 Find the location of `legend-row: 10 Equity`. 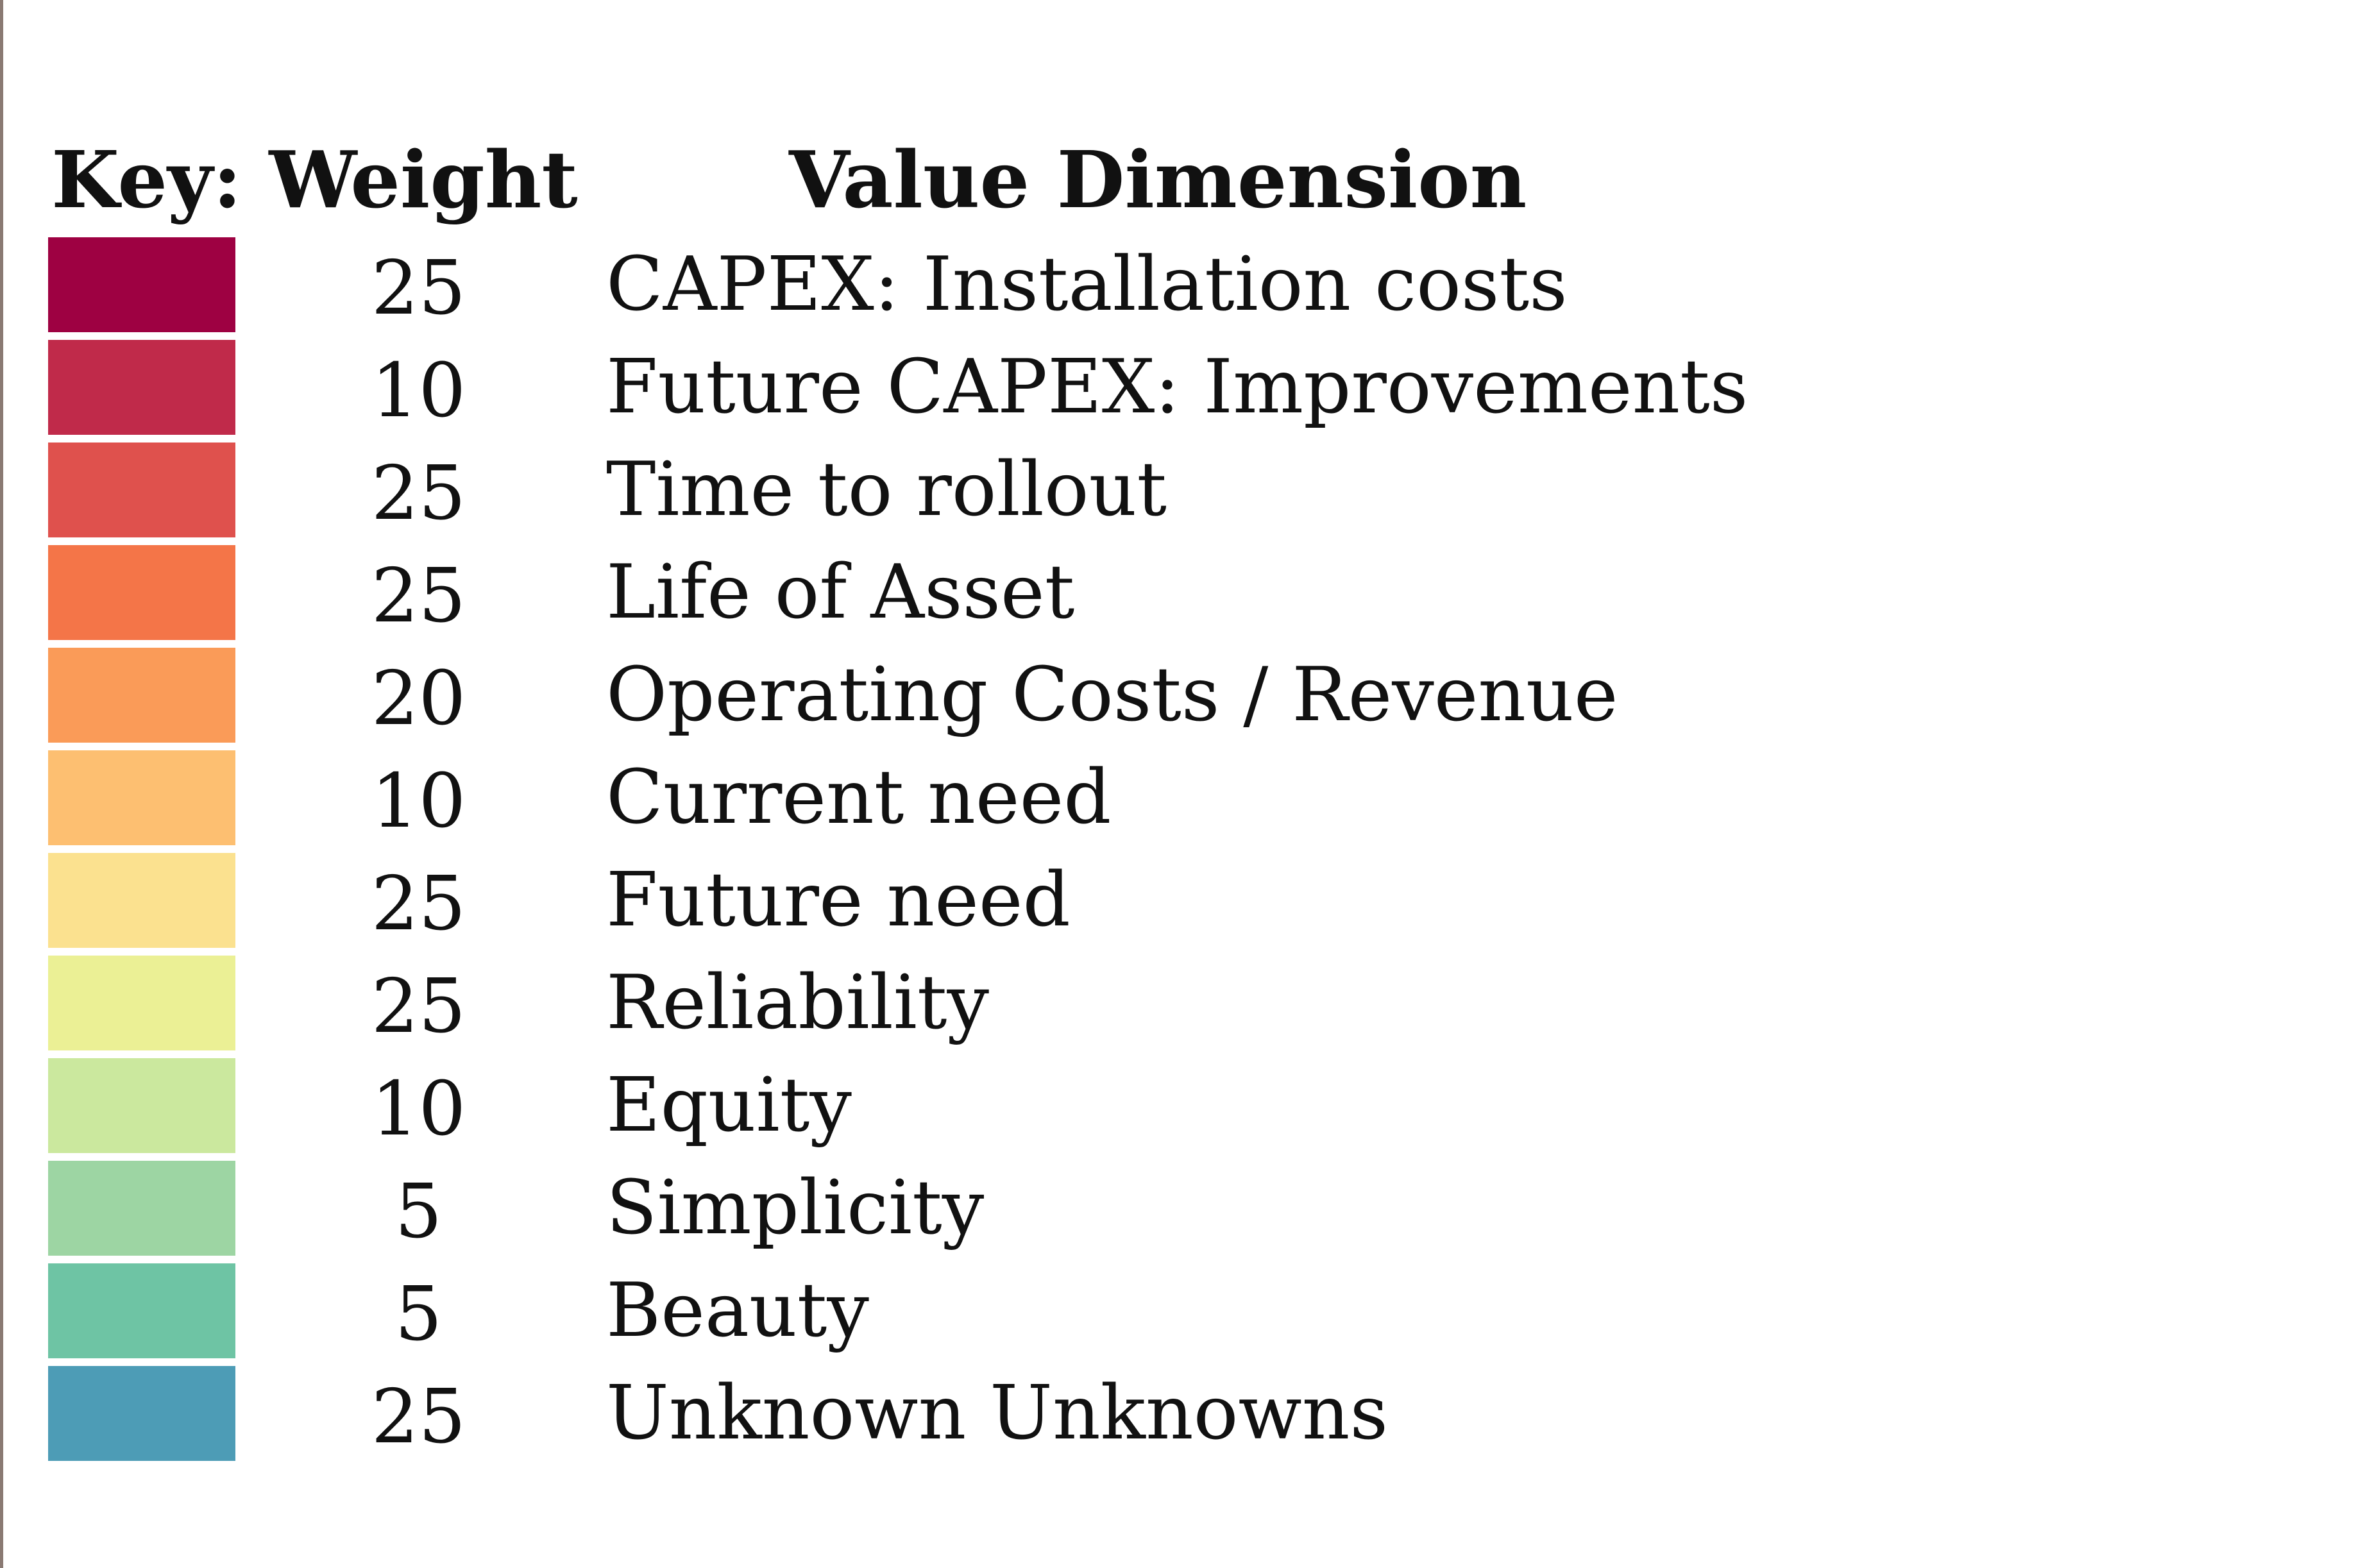

legend-row: 10 Equity is located at coordinates (1177, 1110).